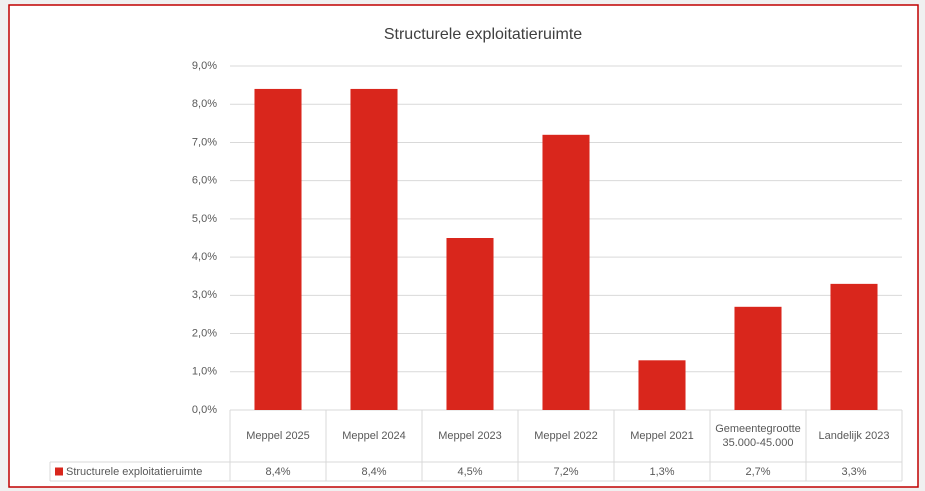 This screenshot has width=925, height=491. Describe the element at coordinates (204, 410) in the screenshot. I see `y-tick-label: 0,0%` at that location.